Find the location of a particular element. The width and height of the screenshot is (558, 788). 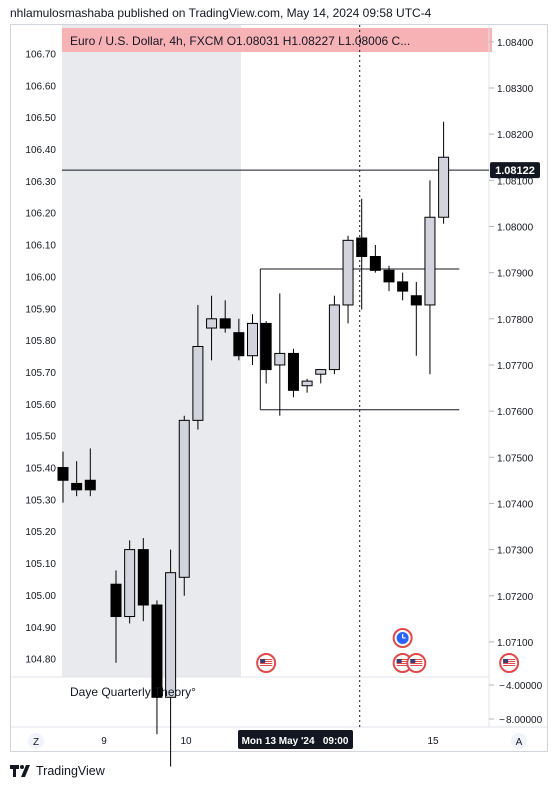

left-axis-tick: 105.00 is located at coordinates (40, 596).